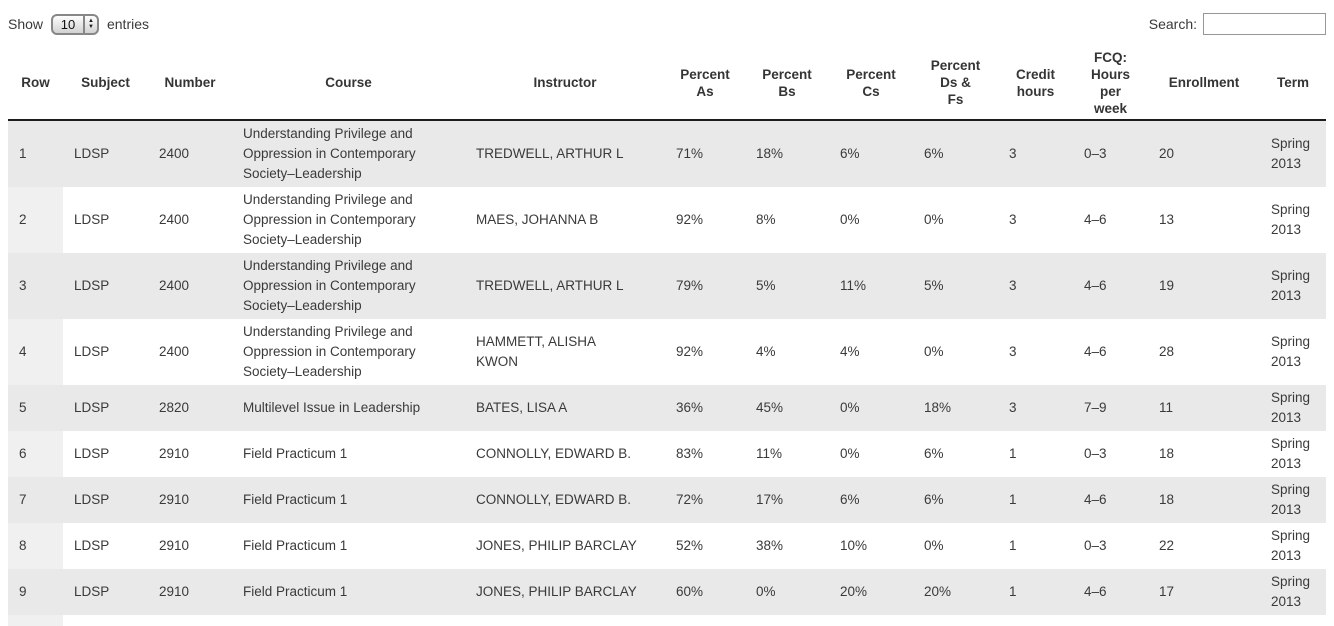 This screenshot has width=1334, height=626. Describe the element at coordinates (766, 351) in the screenshot. I see `cell-pct-bs: 4%` at that location.